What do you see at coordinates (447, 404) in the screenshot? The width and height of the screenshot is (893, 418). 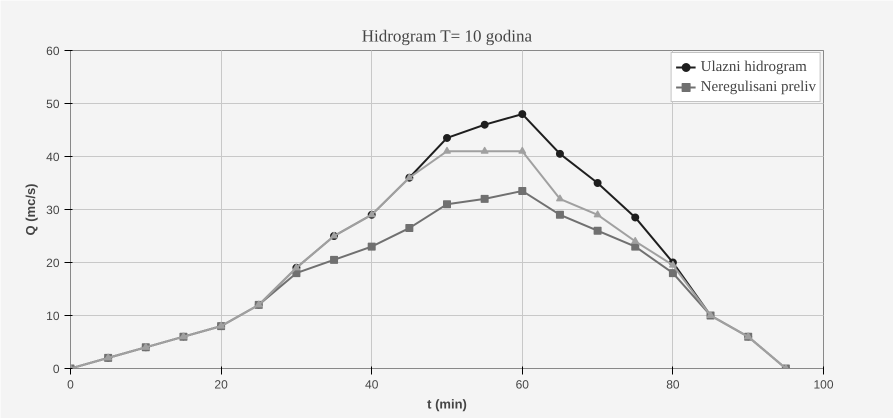 I see `x-axis-title: t (min)` at bounding box center [447, 404].